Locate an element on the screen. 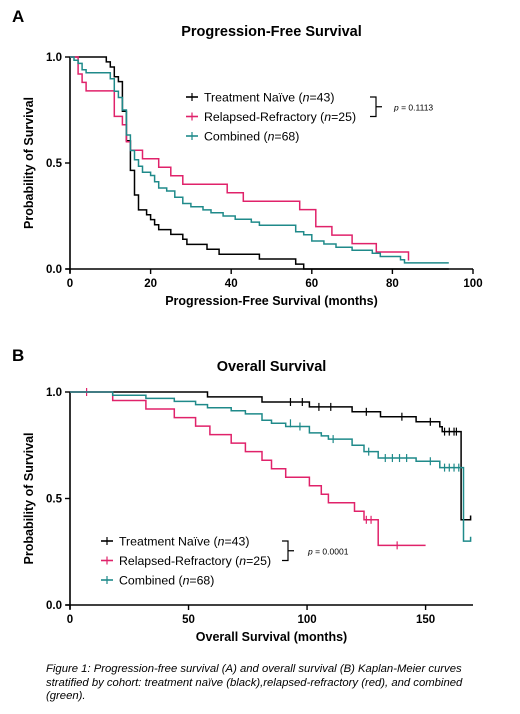  p-value-annotation: p = 0.0001 is located at coordinates (328, 551).